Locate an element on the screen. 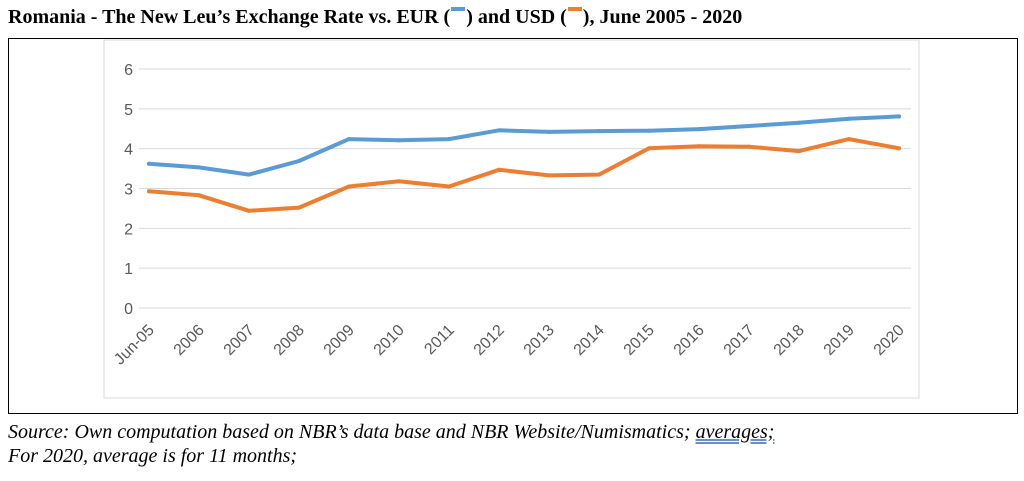 Image resolution: width=1024 pixels, height=481 pixels. usd-series-line is located at coordinates (524, 175).